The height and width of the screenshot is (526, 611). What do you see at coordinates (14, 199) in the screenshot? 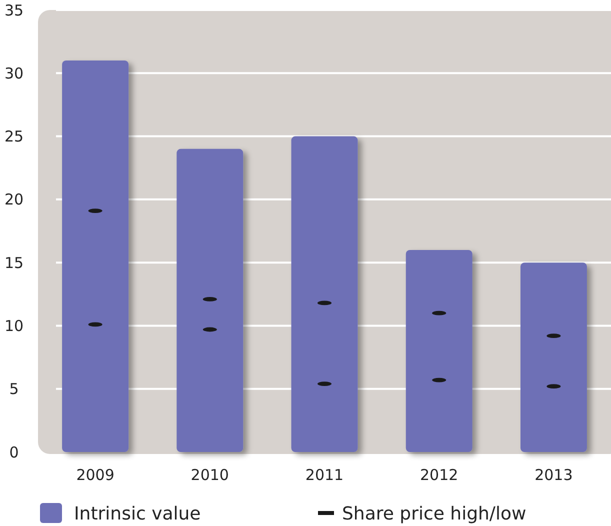
I see `y-tick-label: 20` at bounding box center [14, 199].